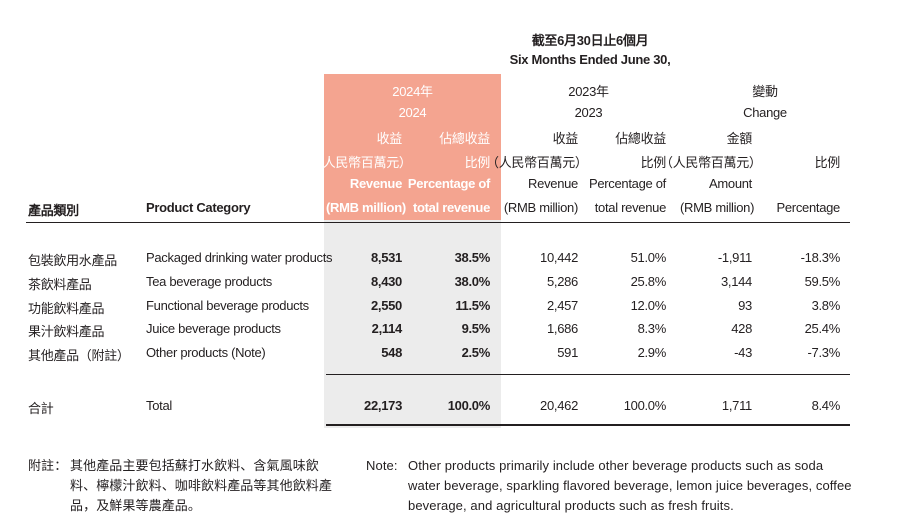 The height and width of the screenshot is (532, 924). Describe the element at coordinates (194, 465) in the screenshot. I see `note-zh-line: 其他產品主要包括蘇打水飲料、含氣風味飲` at that location.